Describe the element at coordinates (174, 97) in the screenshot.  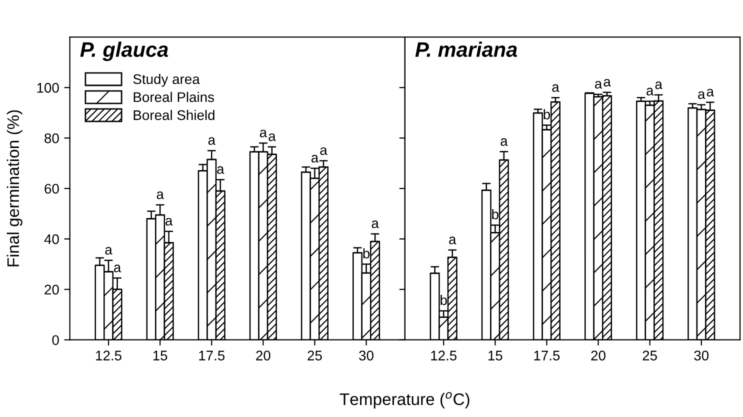
I see `legend-label: Boreal Plains` at that location.